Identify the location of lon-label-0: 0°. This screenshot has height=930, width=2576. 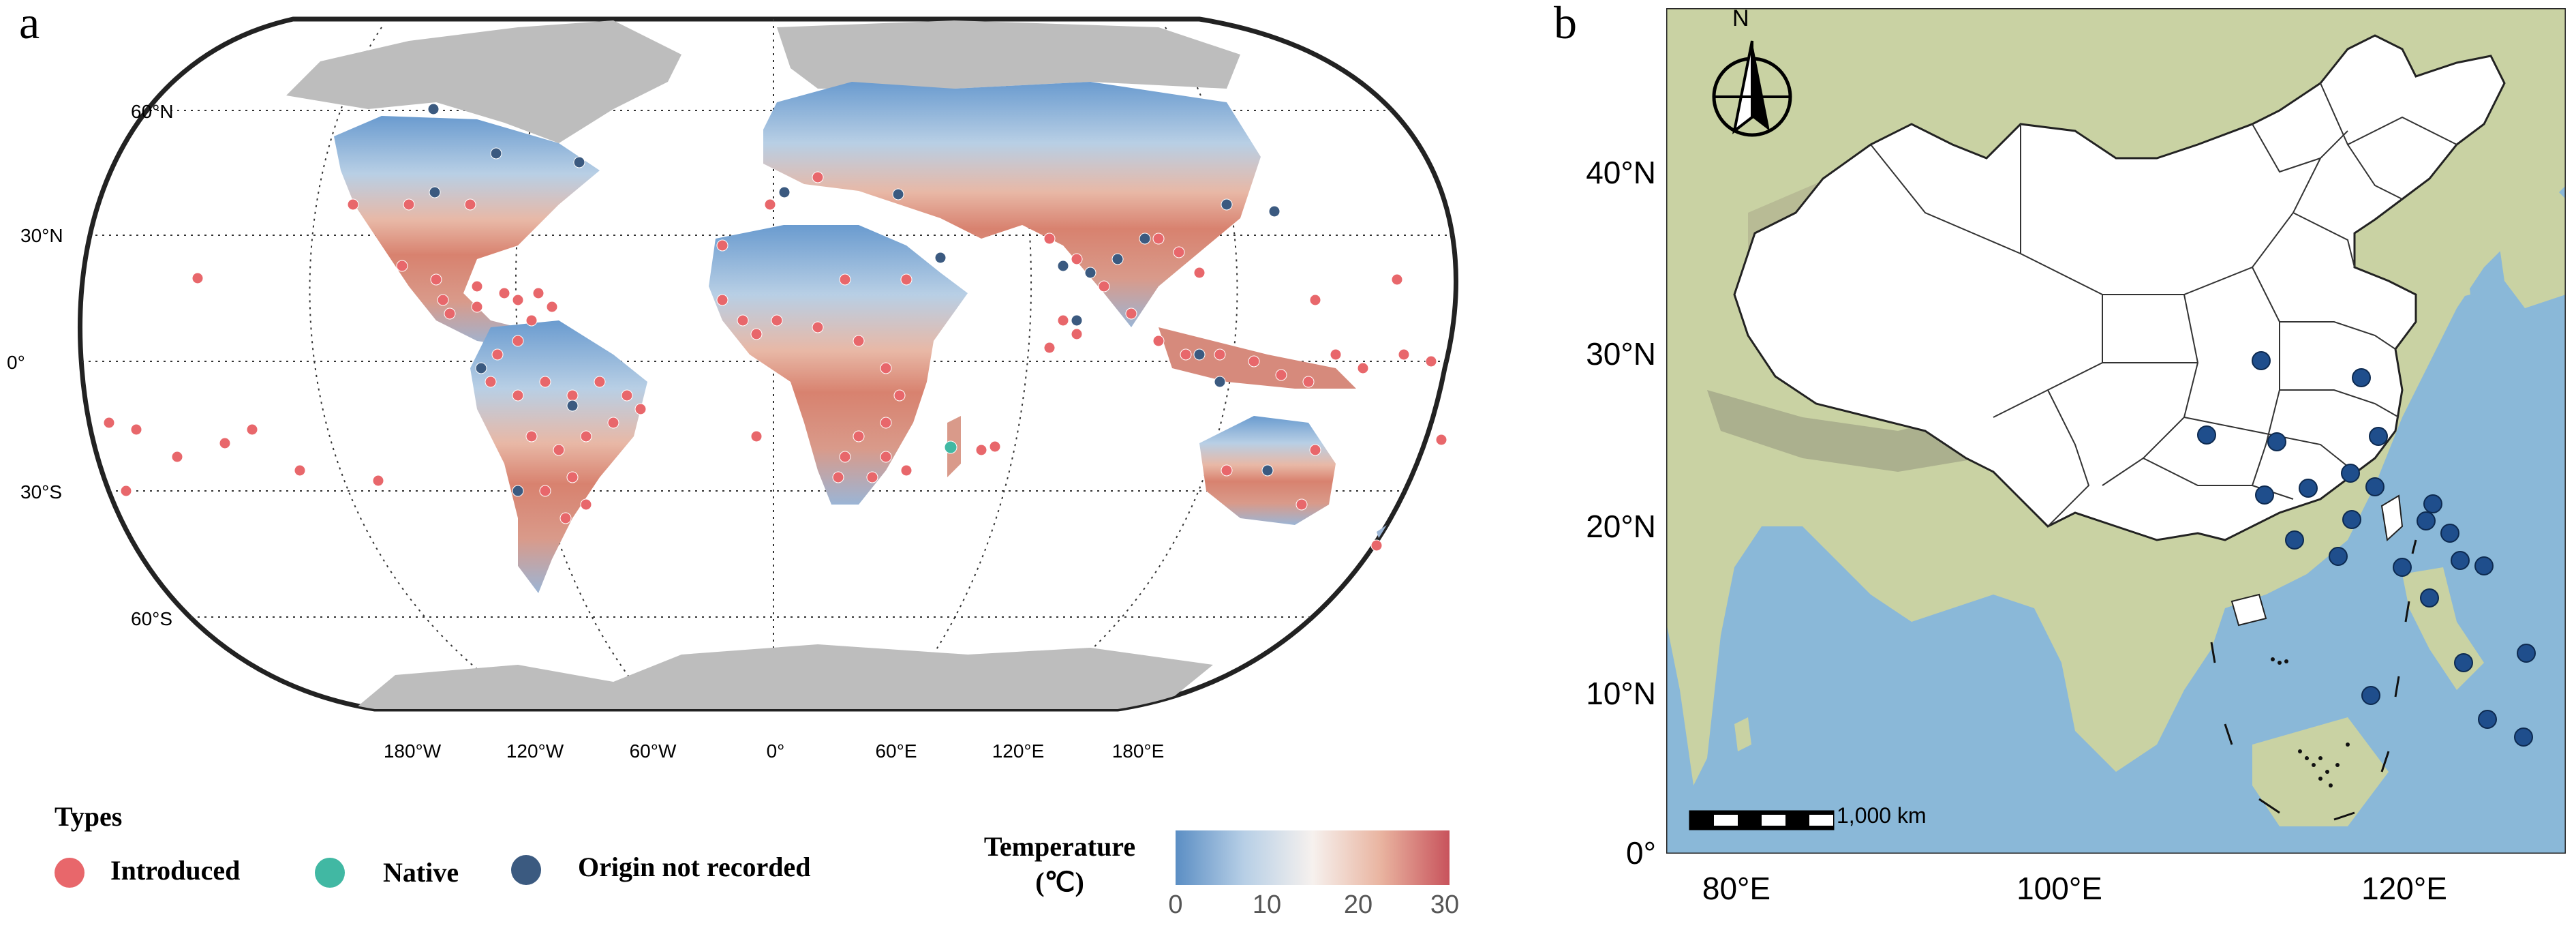
(775, 751).